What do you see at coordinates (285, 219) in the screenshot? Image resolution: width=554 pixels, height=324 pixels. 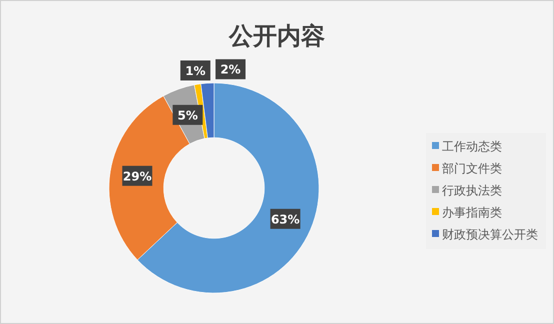 I see `data-label: 63%` at bounding box center [285, 219].